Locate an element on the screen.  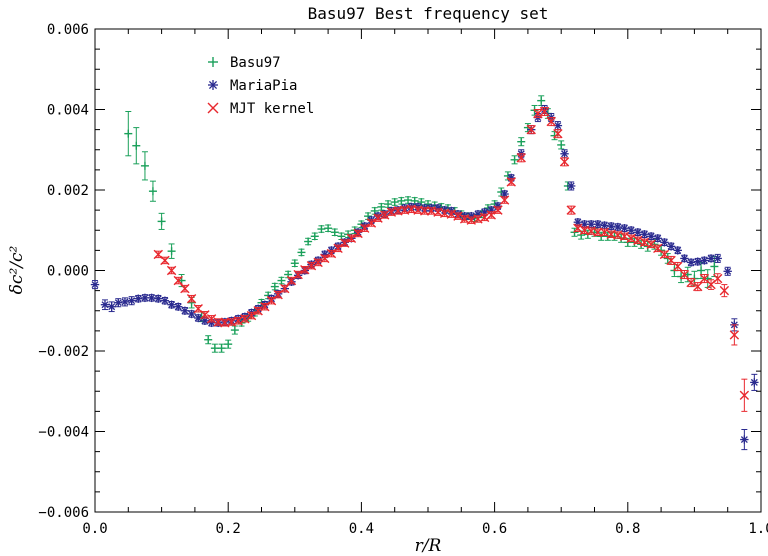
y-tick-label: 0.002 is located at coordinates (68, 191).